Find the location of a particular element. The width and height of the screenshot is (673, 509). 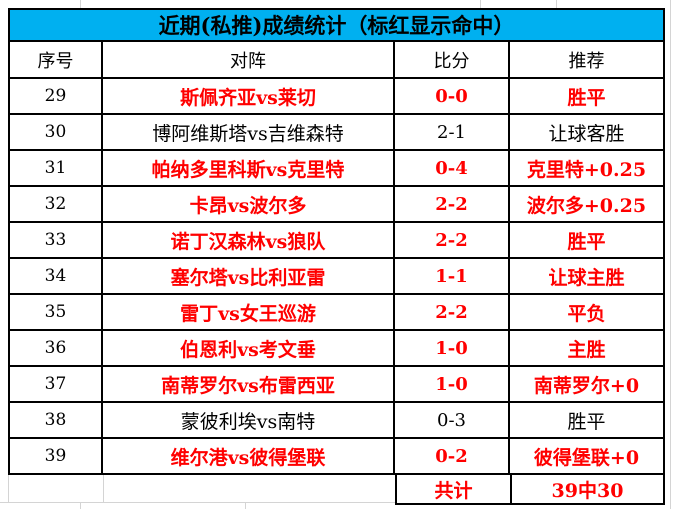

cell-match: 诺丁汉森林vs狼队 is located at coordinates (249, 241).